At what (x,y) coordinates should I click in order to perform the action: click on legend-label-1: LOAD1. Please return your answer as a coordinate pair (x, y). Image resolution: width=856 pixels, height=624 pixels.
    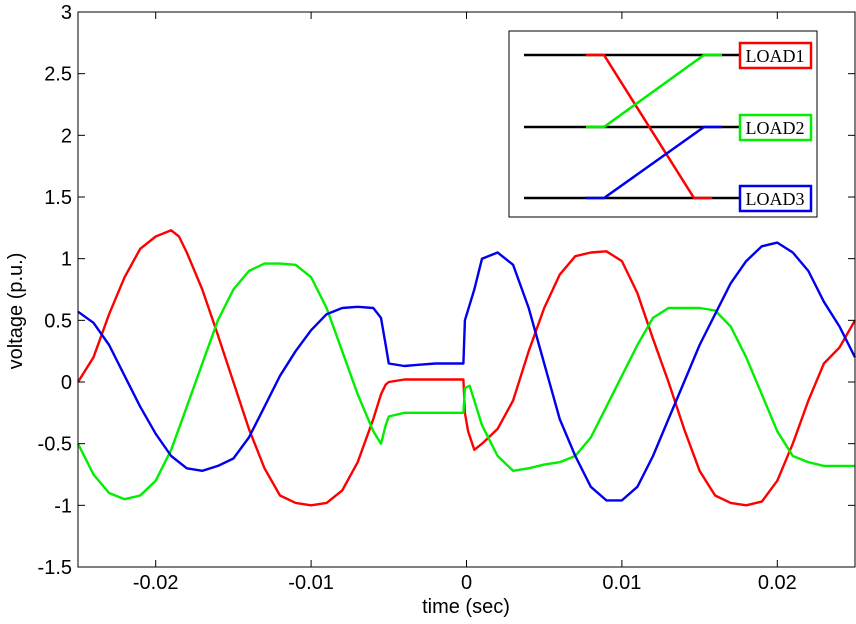
    Looking at the image, I should click on (775, 56).